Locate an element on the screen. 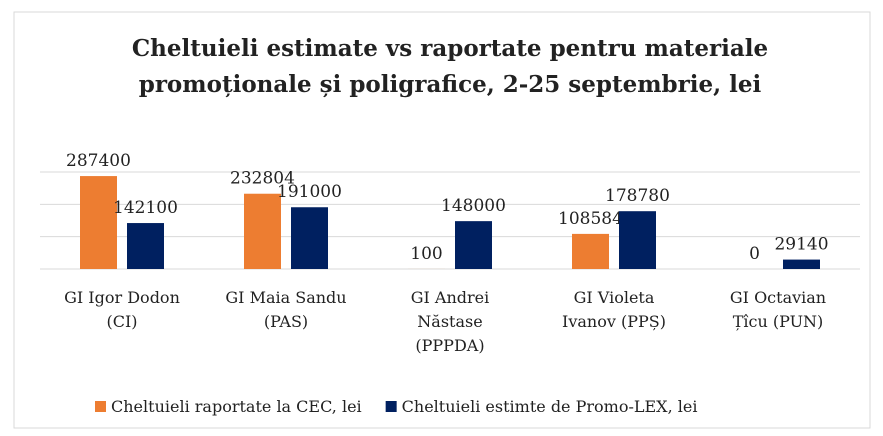 The width and height of the screenshot is (883, 436). legend-label: Cheltuieli raportate la CEC, lei is located at coordinates (236, 406).